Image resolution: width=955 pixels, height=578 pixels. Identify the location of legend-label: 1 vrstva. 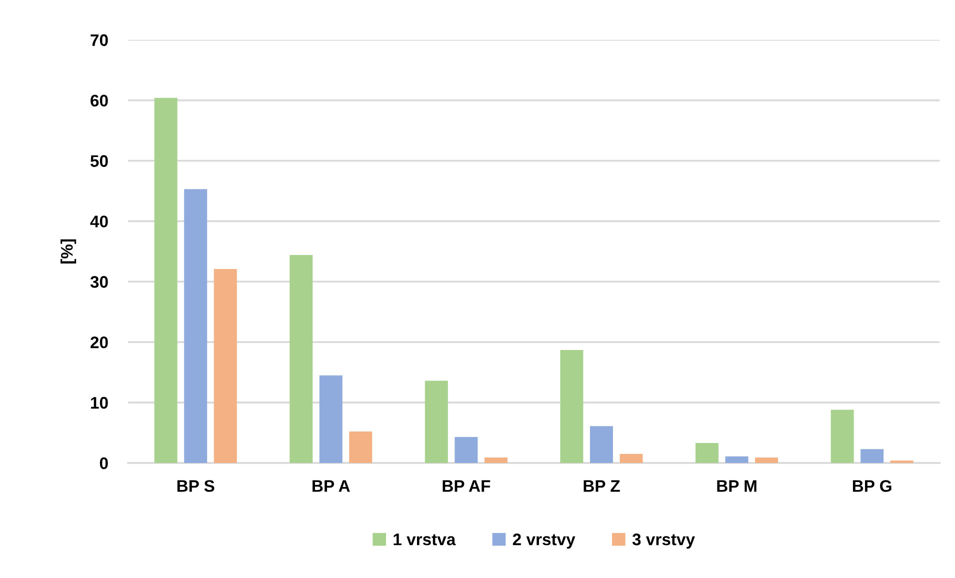
(425, 540).